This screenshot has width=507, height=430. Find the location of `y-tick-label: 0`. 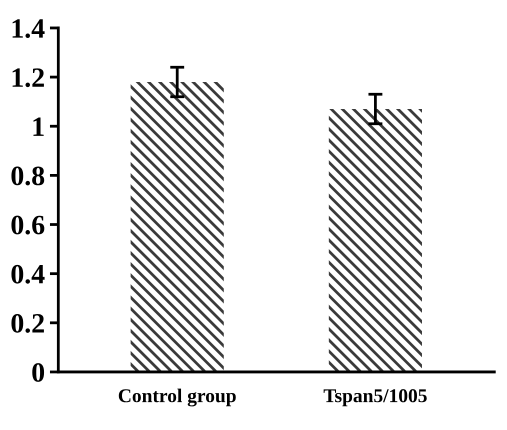

y-tick-label: 0 is located at coordinates (38, 372).